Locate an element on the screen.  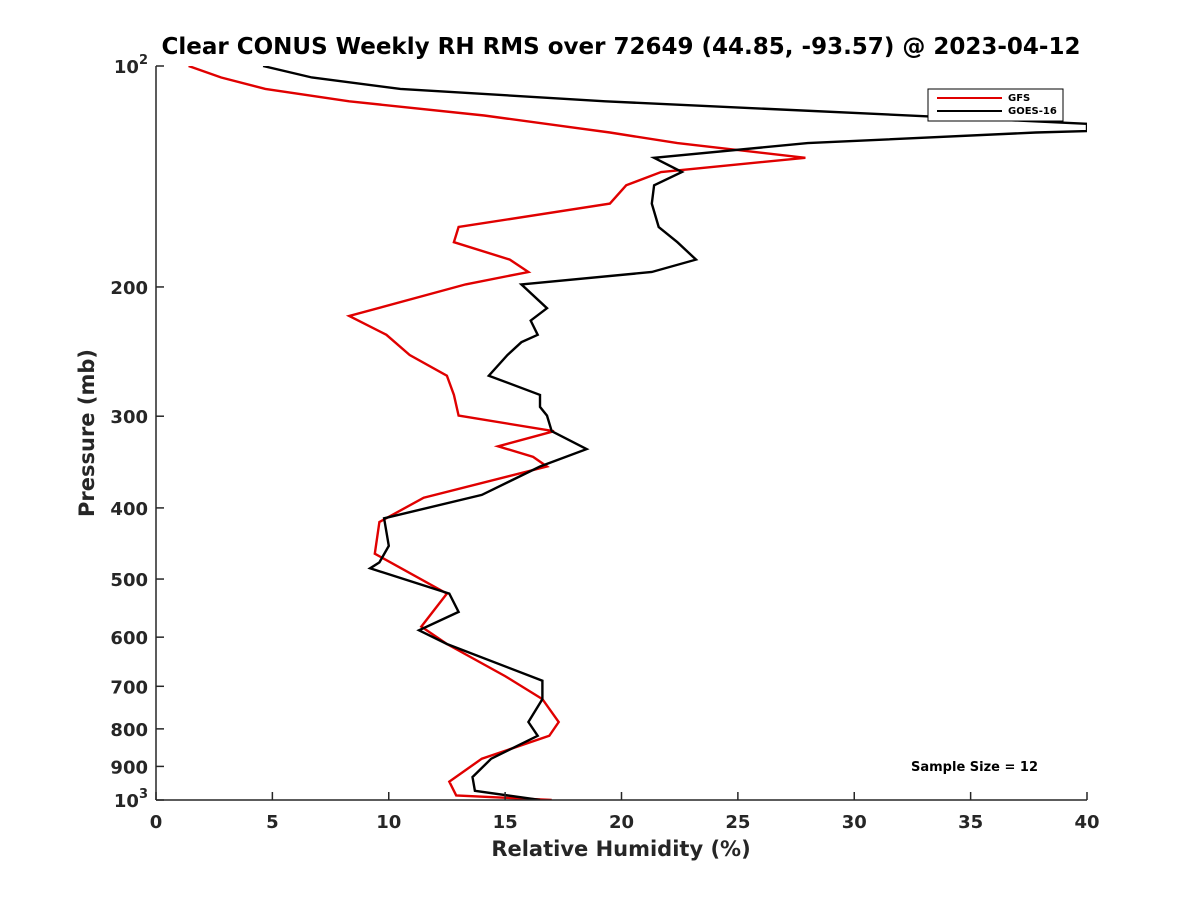
legend: GFS GOES-16 is located at coordinates (995, 105).